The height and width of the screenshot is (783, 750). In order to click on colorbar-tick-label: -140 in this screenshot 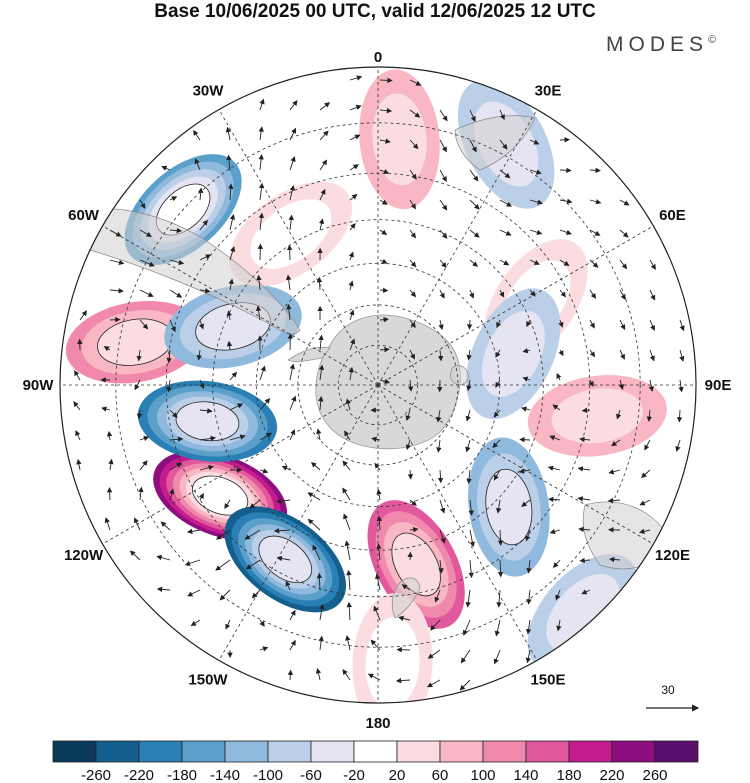, I will do `click(225, 775)`.